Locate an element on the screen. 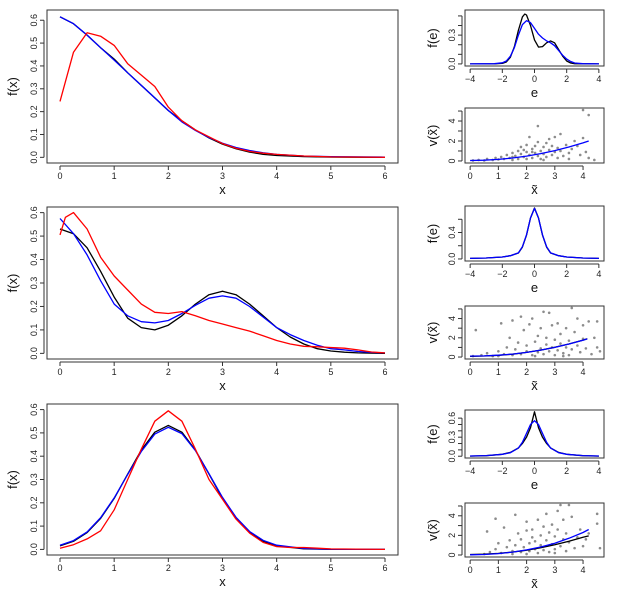 The height and width of the screenshot is (589, 628). x-tick-label: −2 is located at coordinates (502, 79).